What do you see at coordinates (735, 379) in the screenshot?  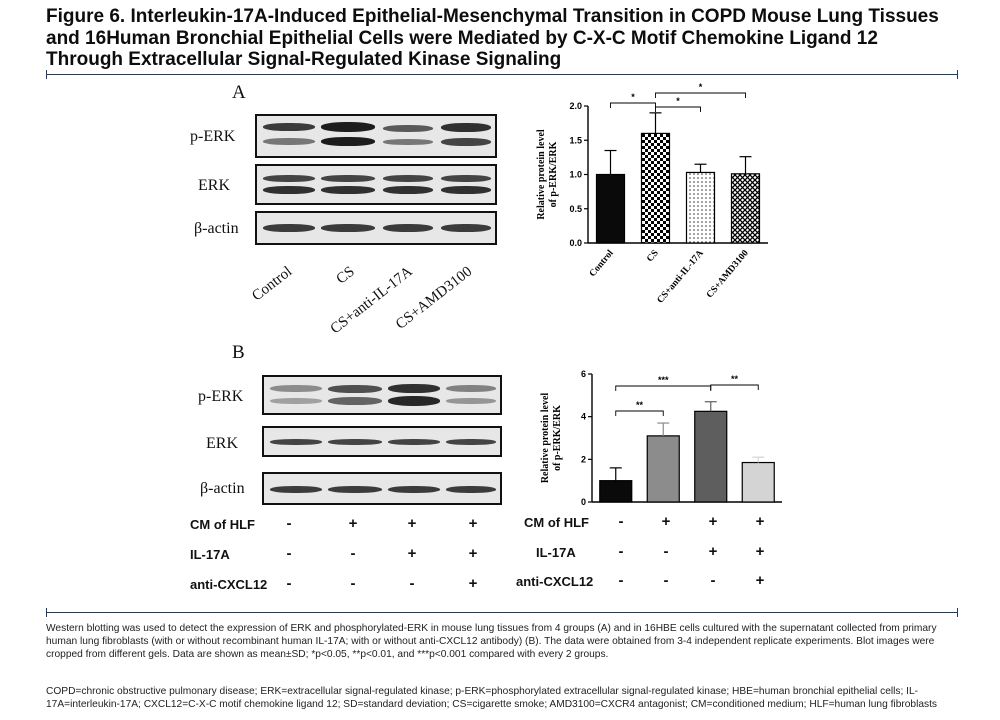 I see `significance-label: **` at bounding box center [735, 379].